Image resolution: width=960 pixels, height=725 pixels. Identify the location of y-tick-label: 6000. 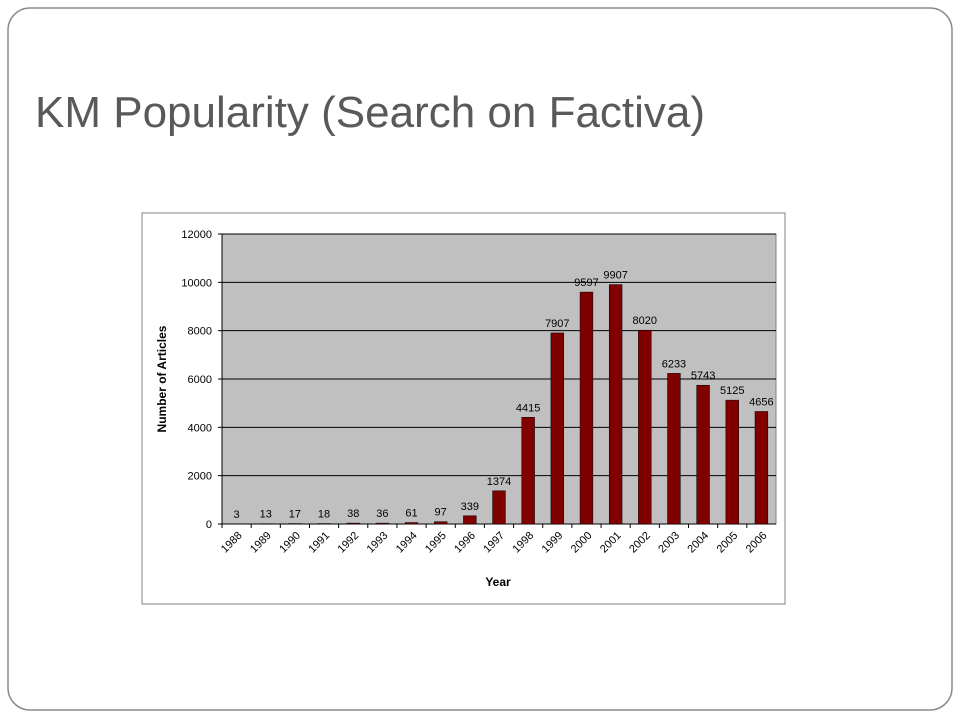
(200, 380).